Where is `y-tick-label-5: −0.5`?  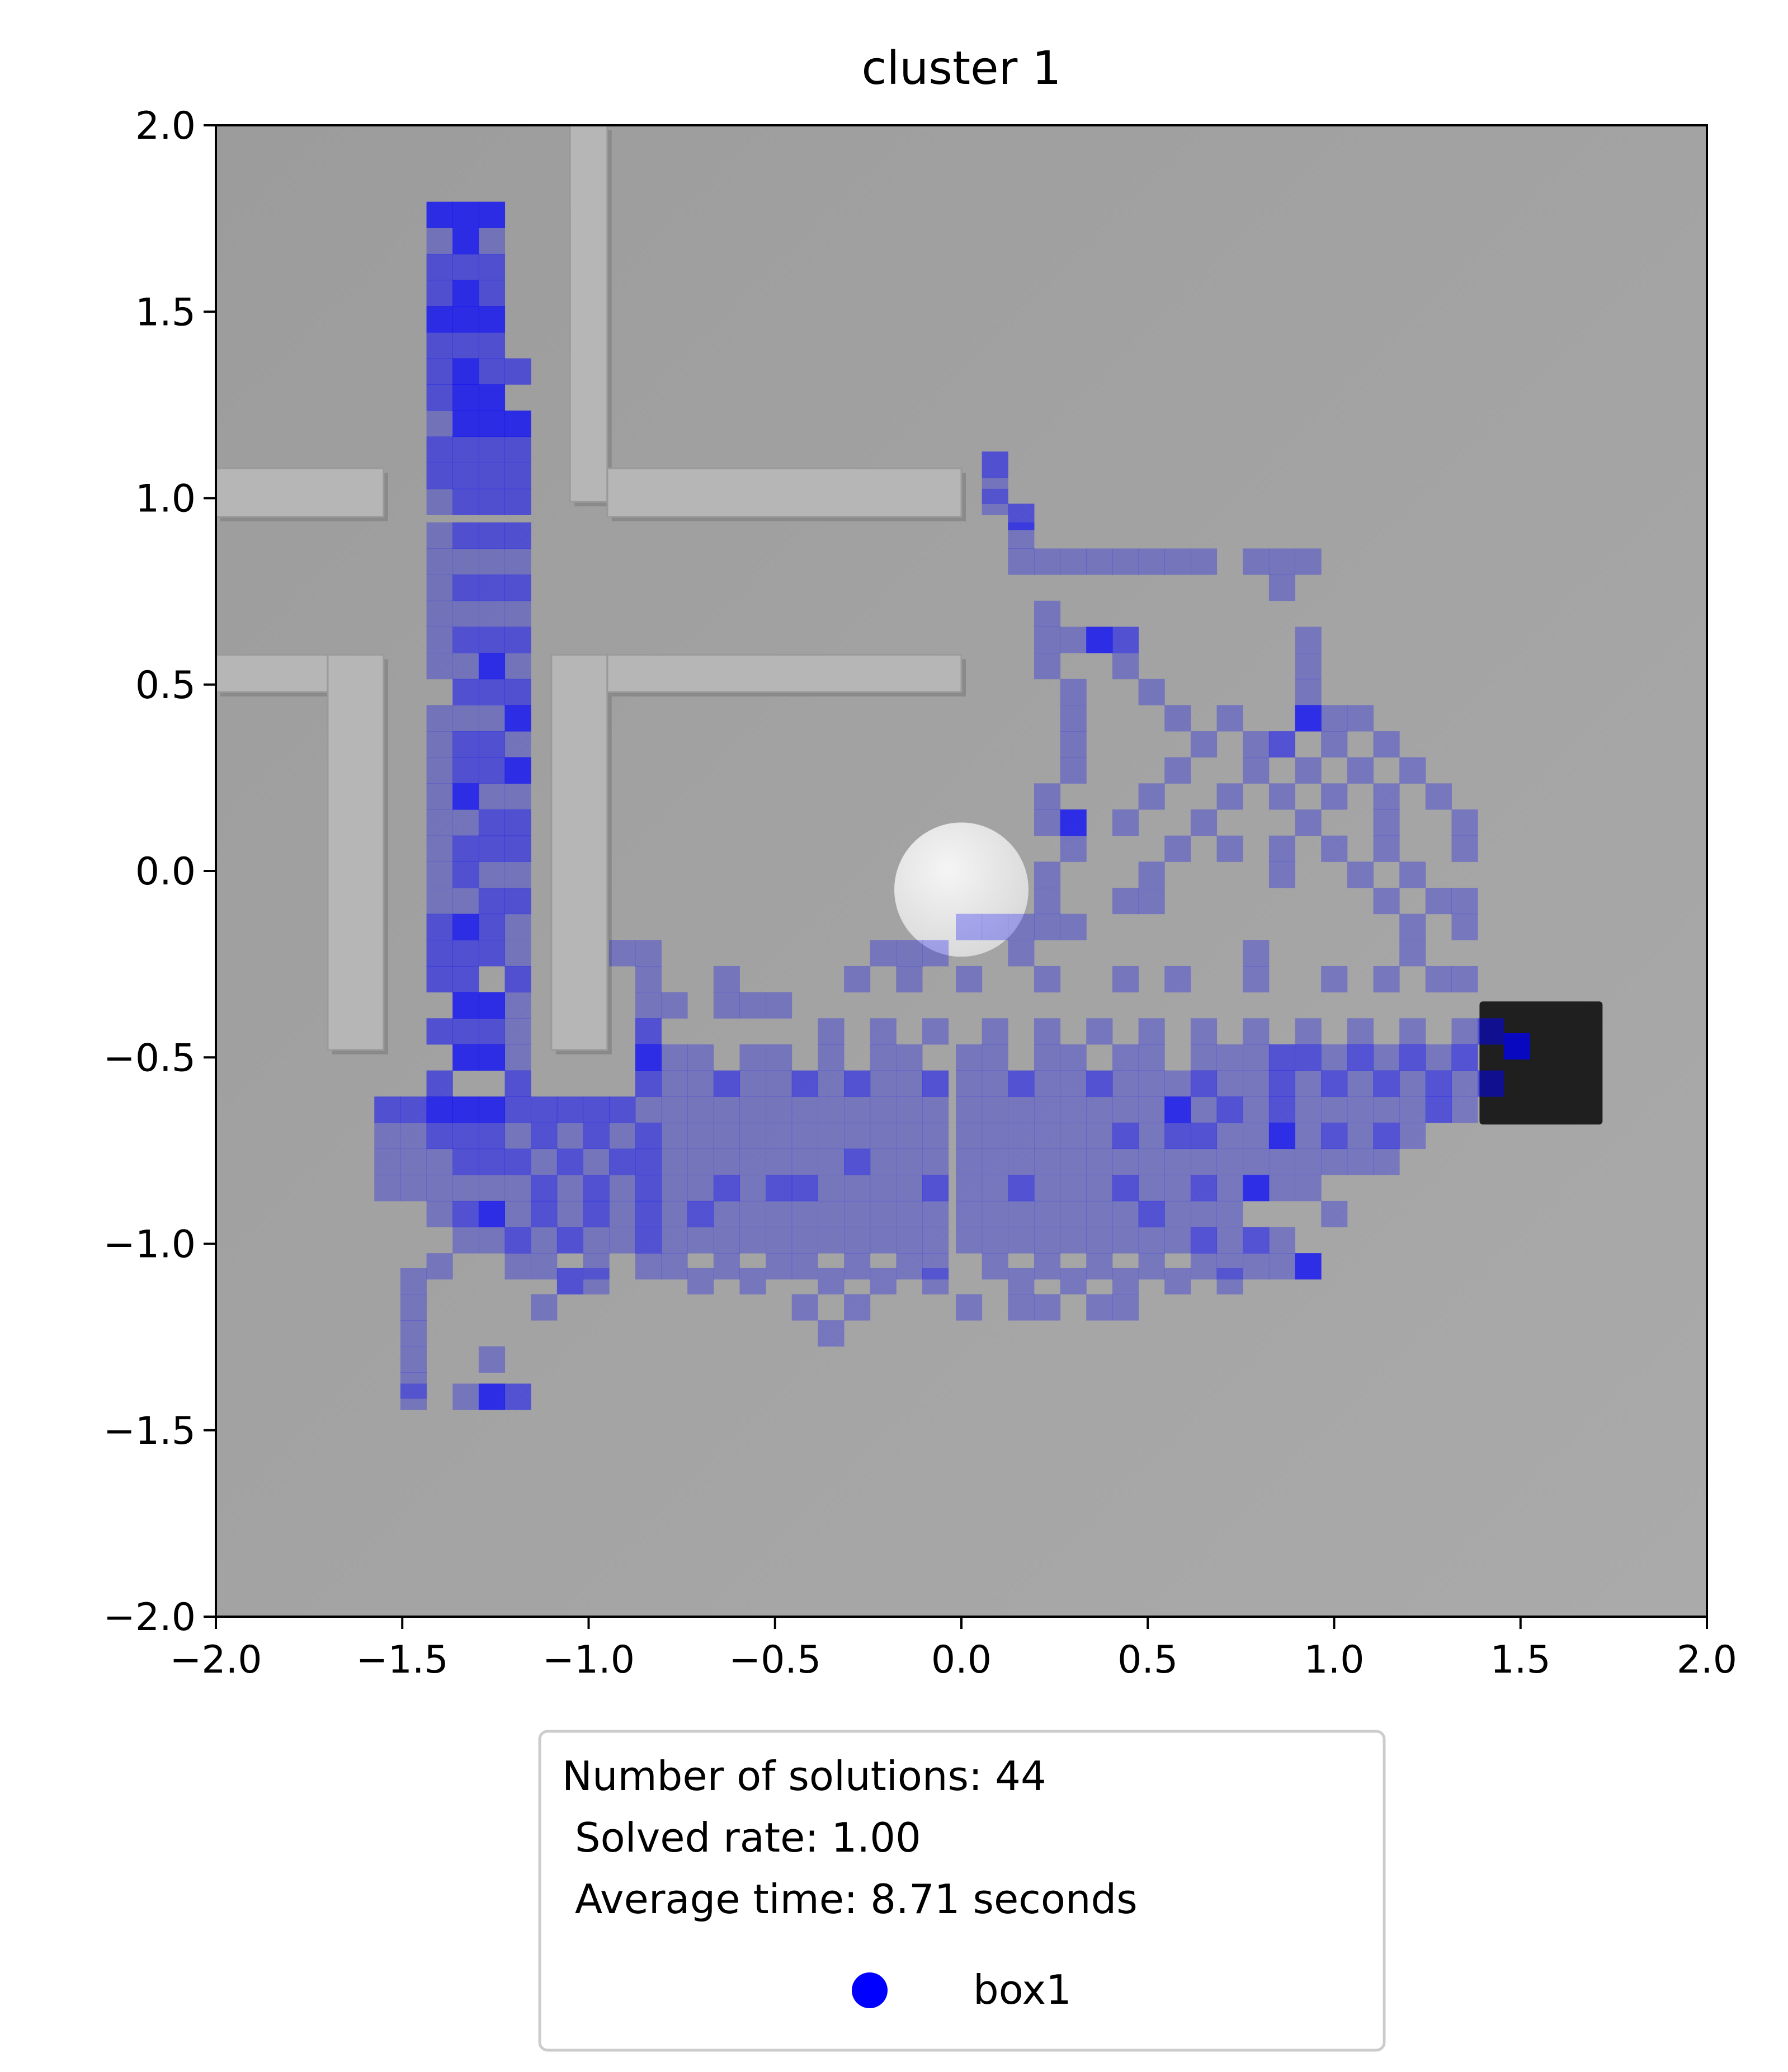
y-tick-label-5: −0.5 is located at coordinates (149, 1058).